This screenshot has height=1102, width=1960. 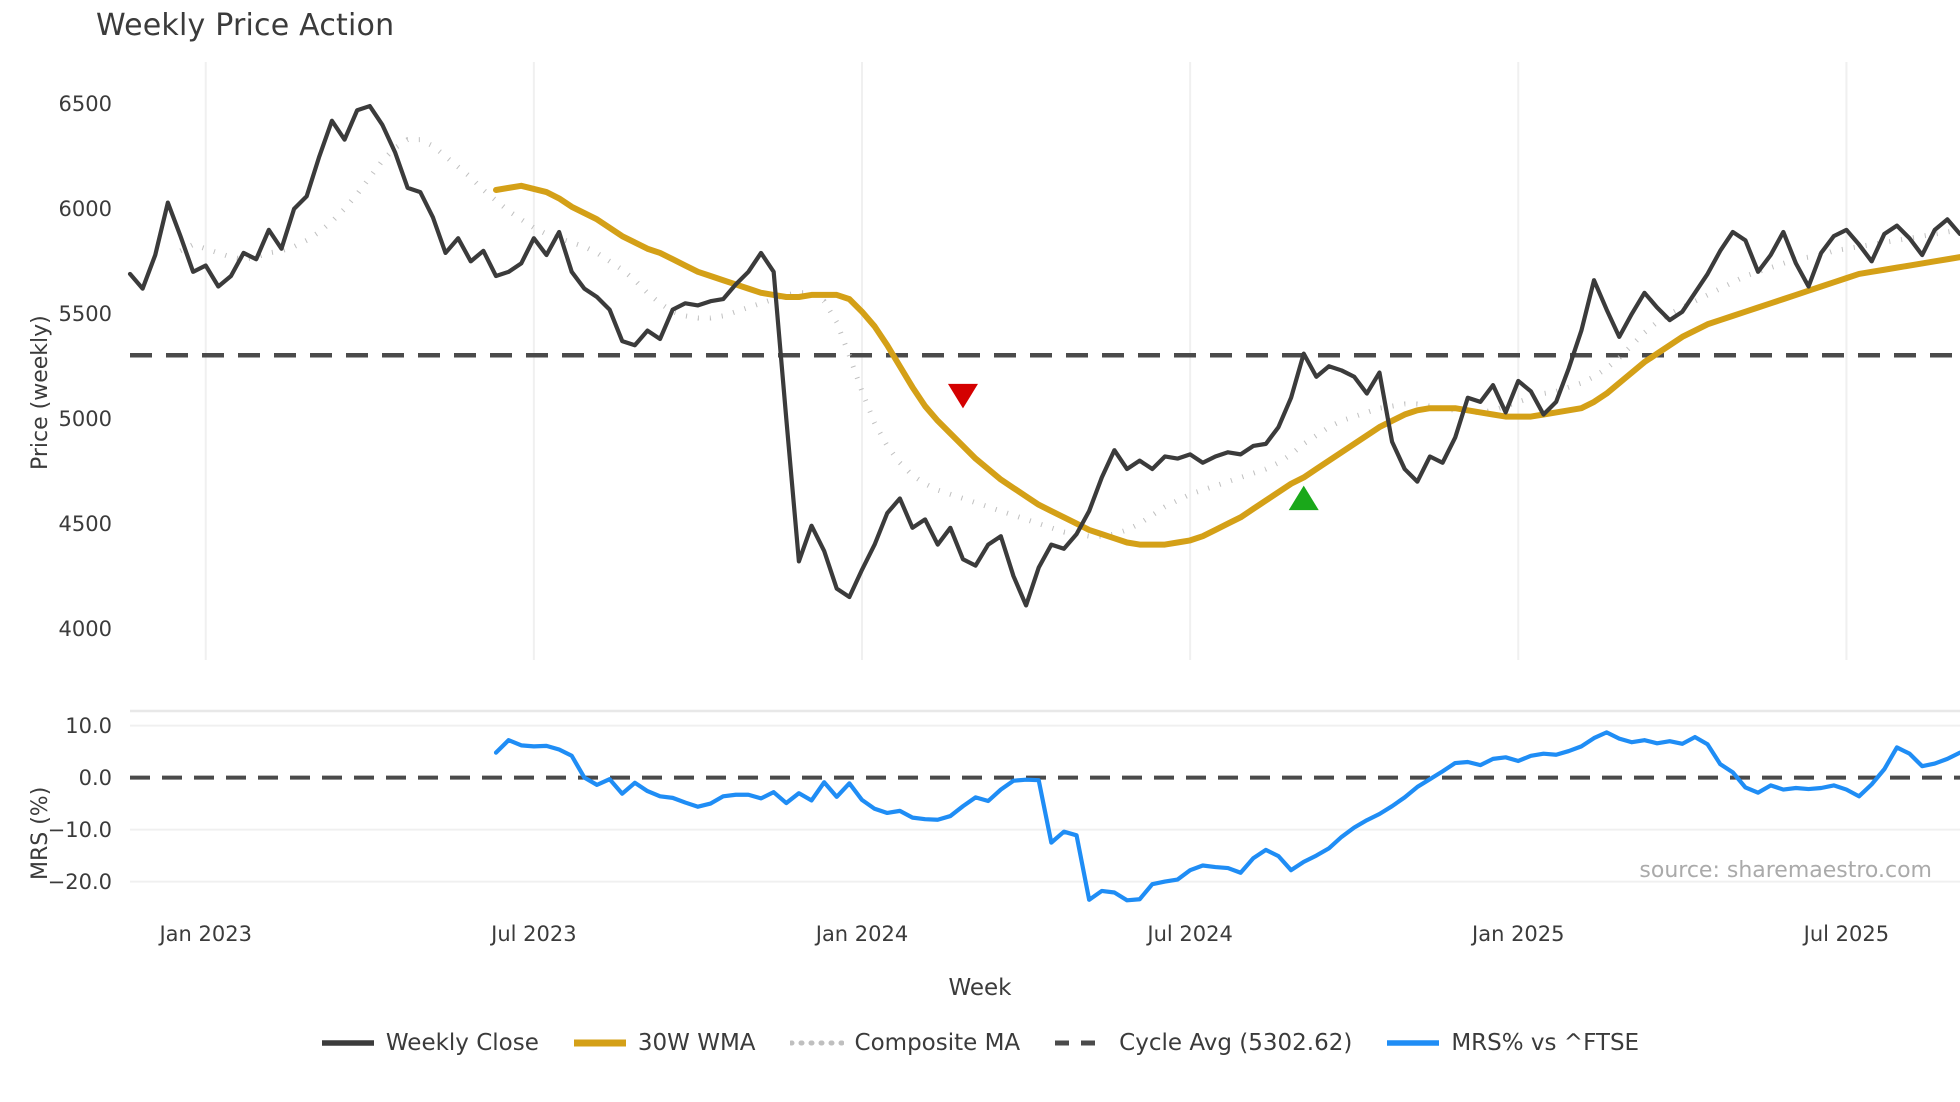 I want to click on legend-label: Cycle Avg (5302.62), so click(x=1236, y=1043).